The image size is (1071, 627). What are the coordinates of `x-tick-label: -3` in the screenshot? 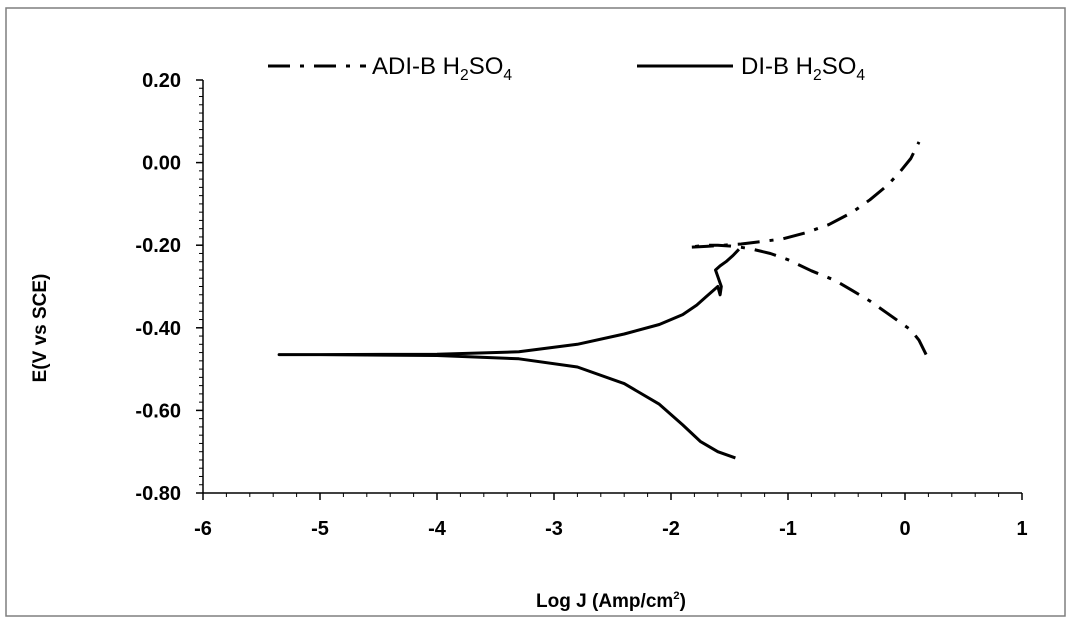 It's located at (554, 529).